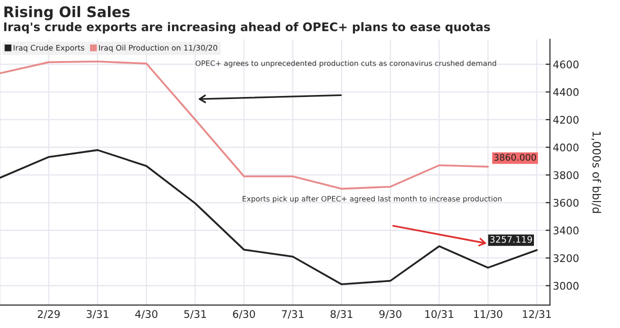 Image resolution: width=620 pixels, height=328 pixels. What do you see at coordinates (515, 157) in the screenshot?
I see `data-label: 3860.000` at bounding box center [515, 157].